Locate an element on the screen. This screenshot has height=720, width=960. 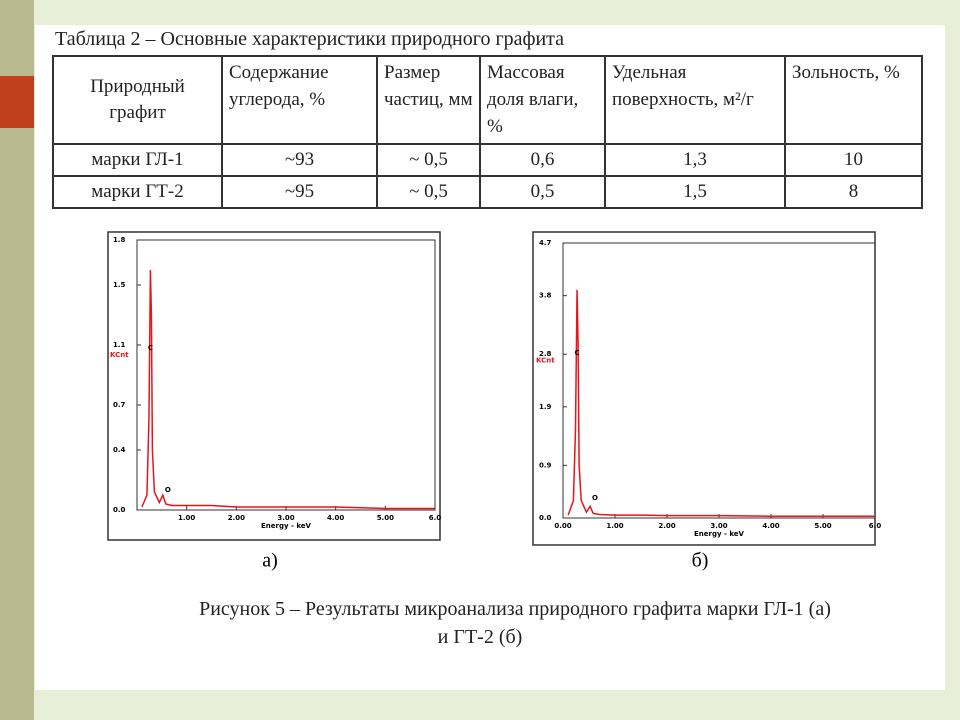
figure-label: а) is located at coordinates (270, 561).